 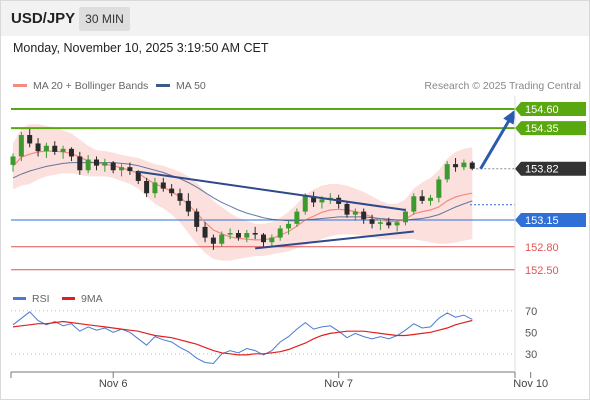 I want to click on rsi-line, so click(x=242, y=338).